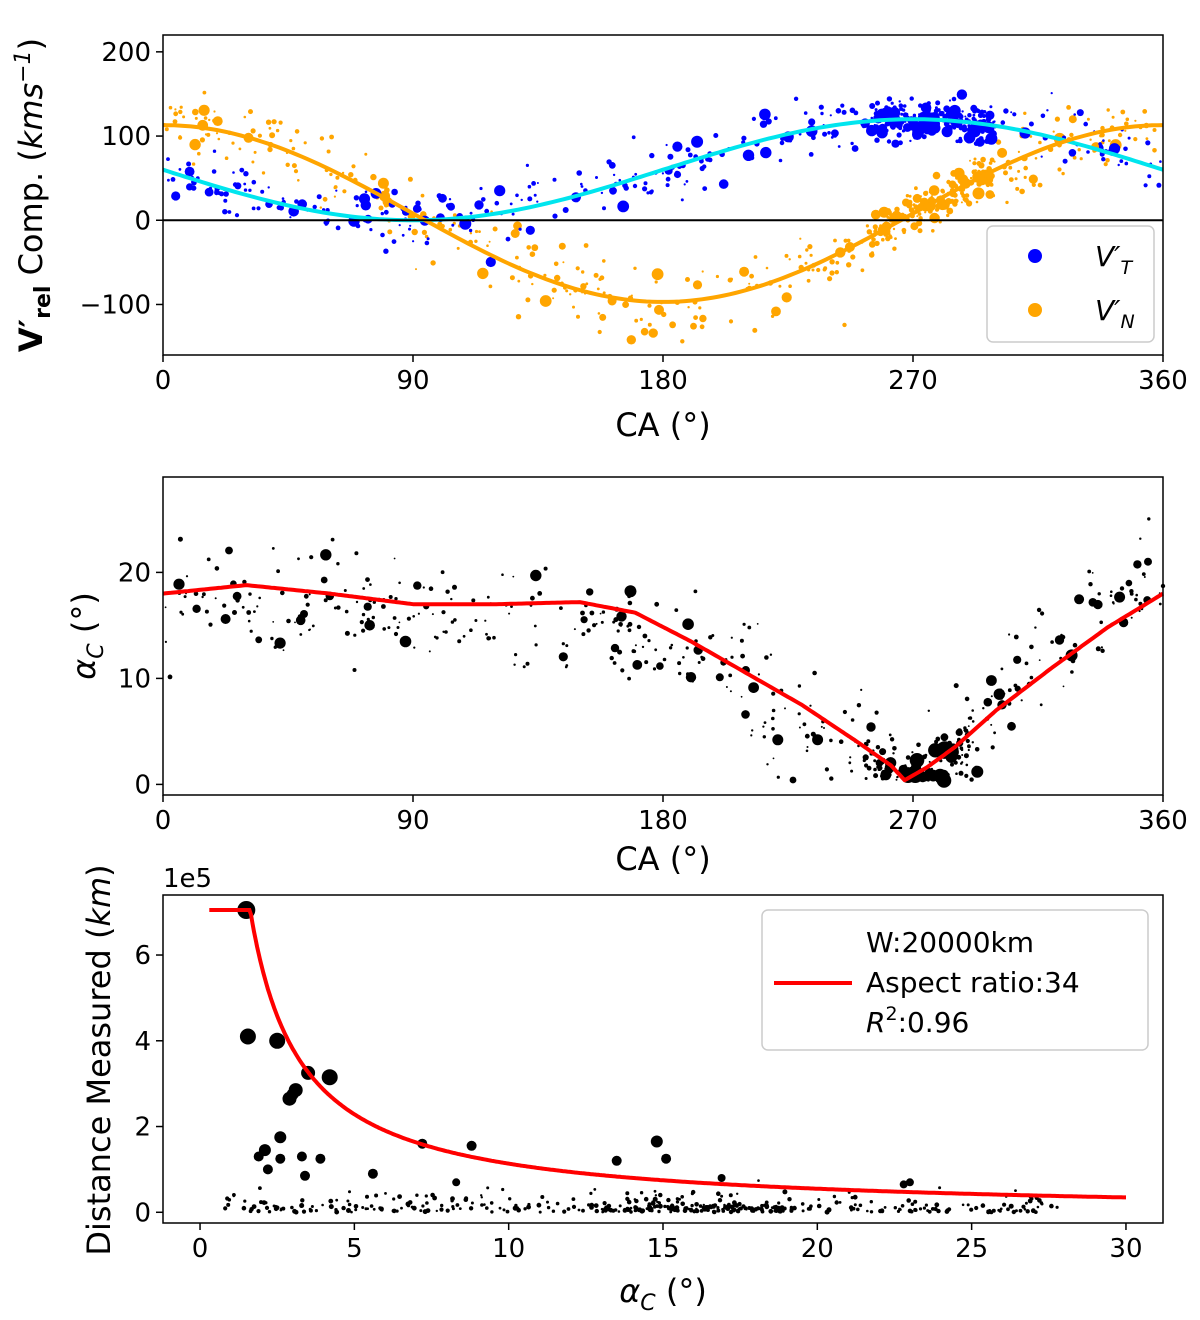 The height and width of the screenshot is (1320, 1200). Describe the element at coordinates (1125, 1249) in the screenshot. I see `bot-xtick-label: 30` at that location.